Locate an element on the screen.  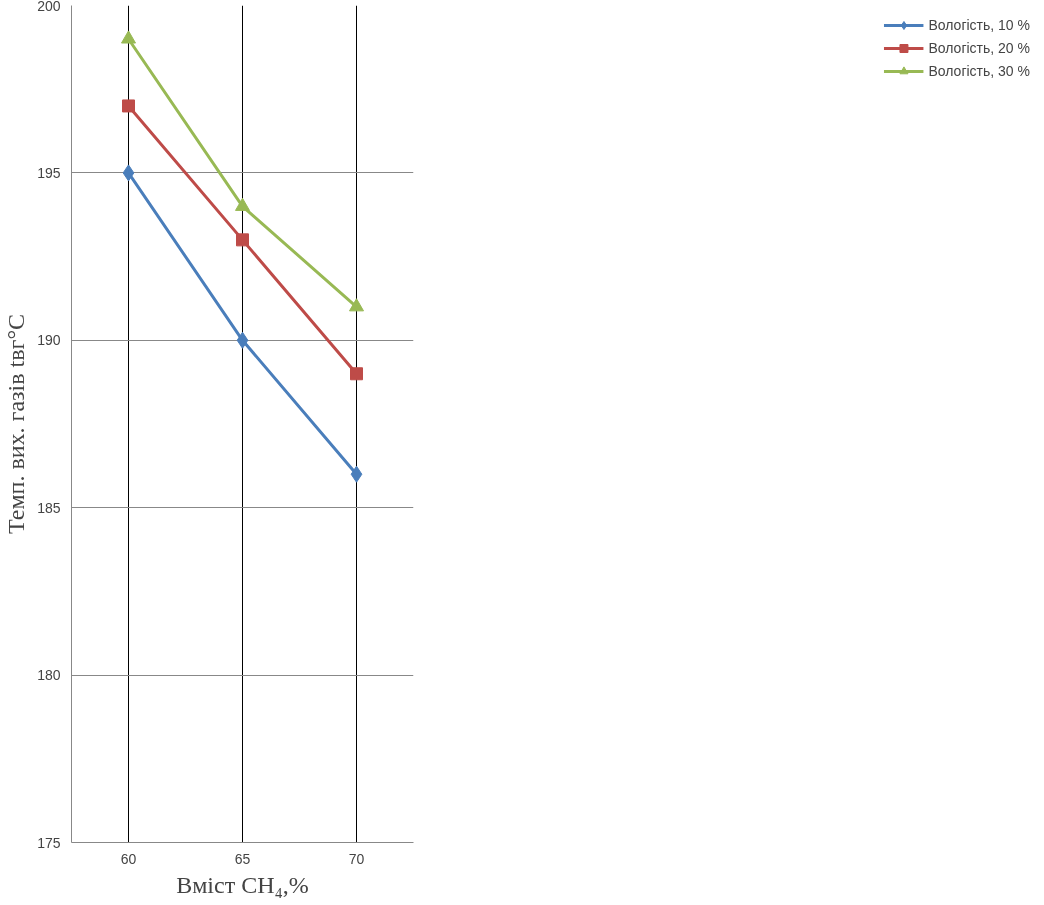
legend-label: Вологість, 30 % is located at coordinates (979, 71).